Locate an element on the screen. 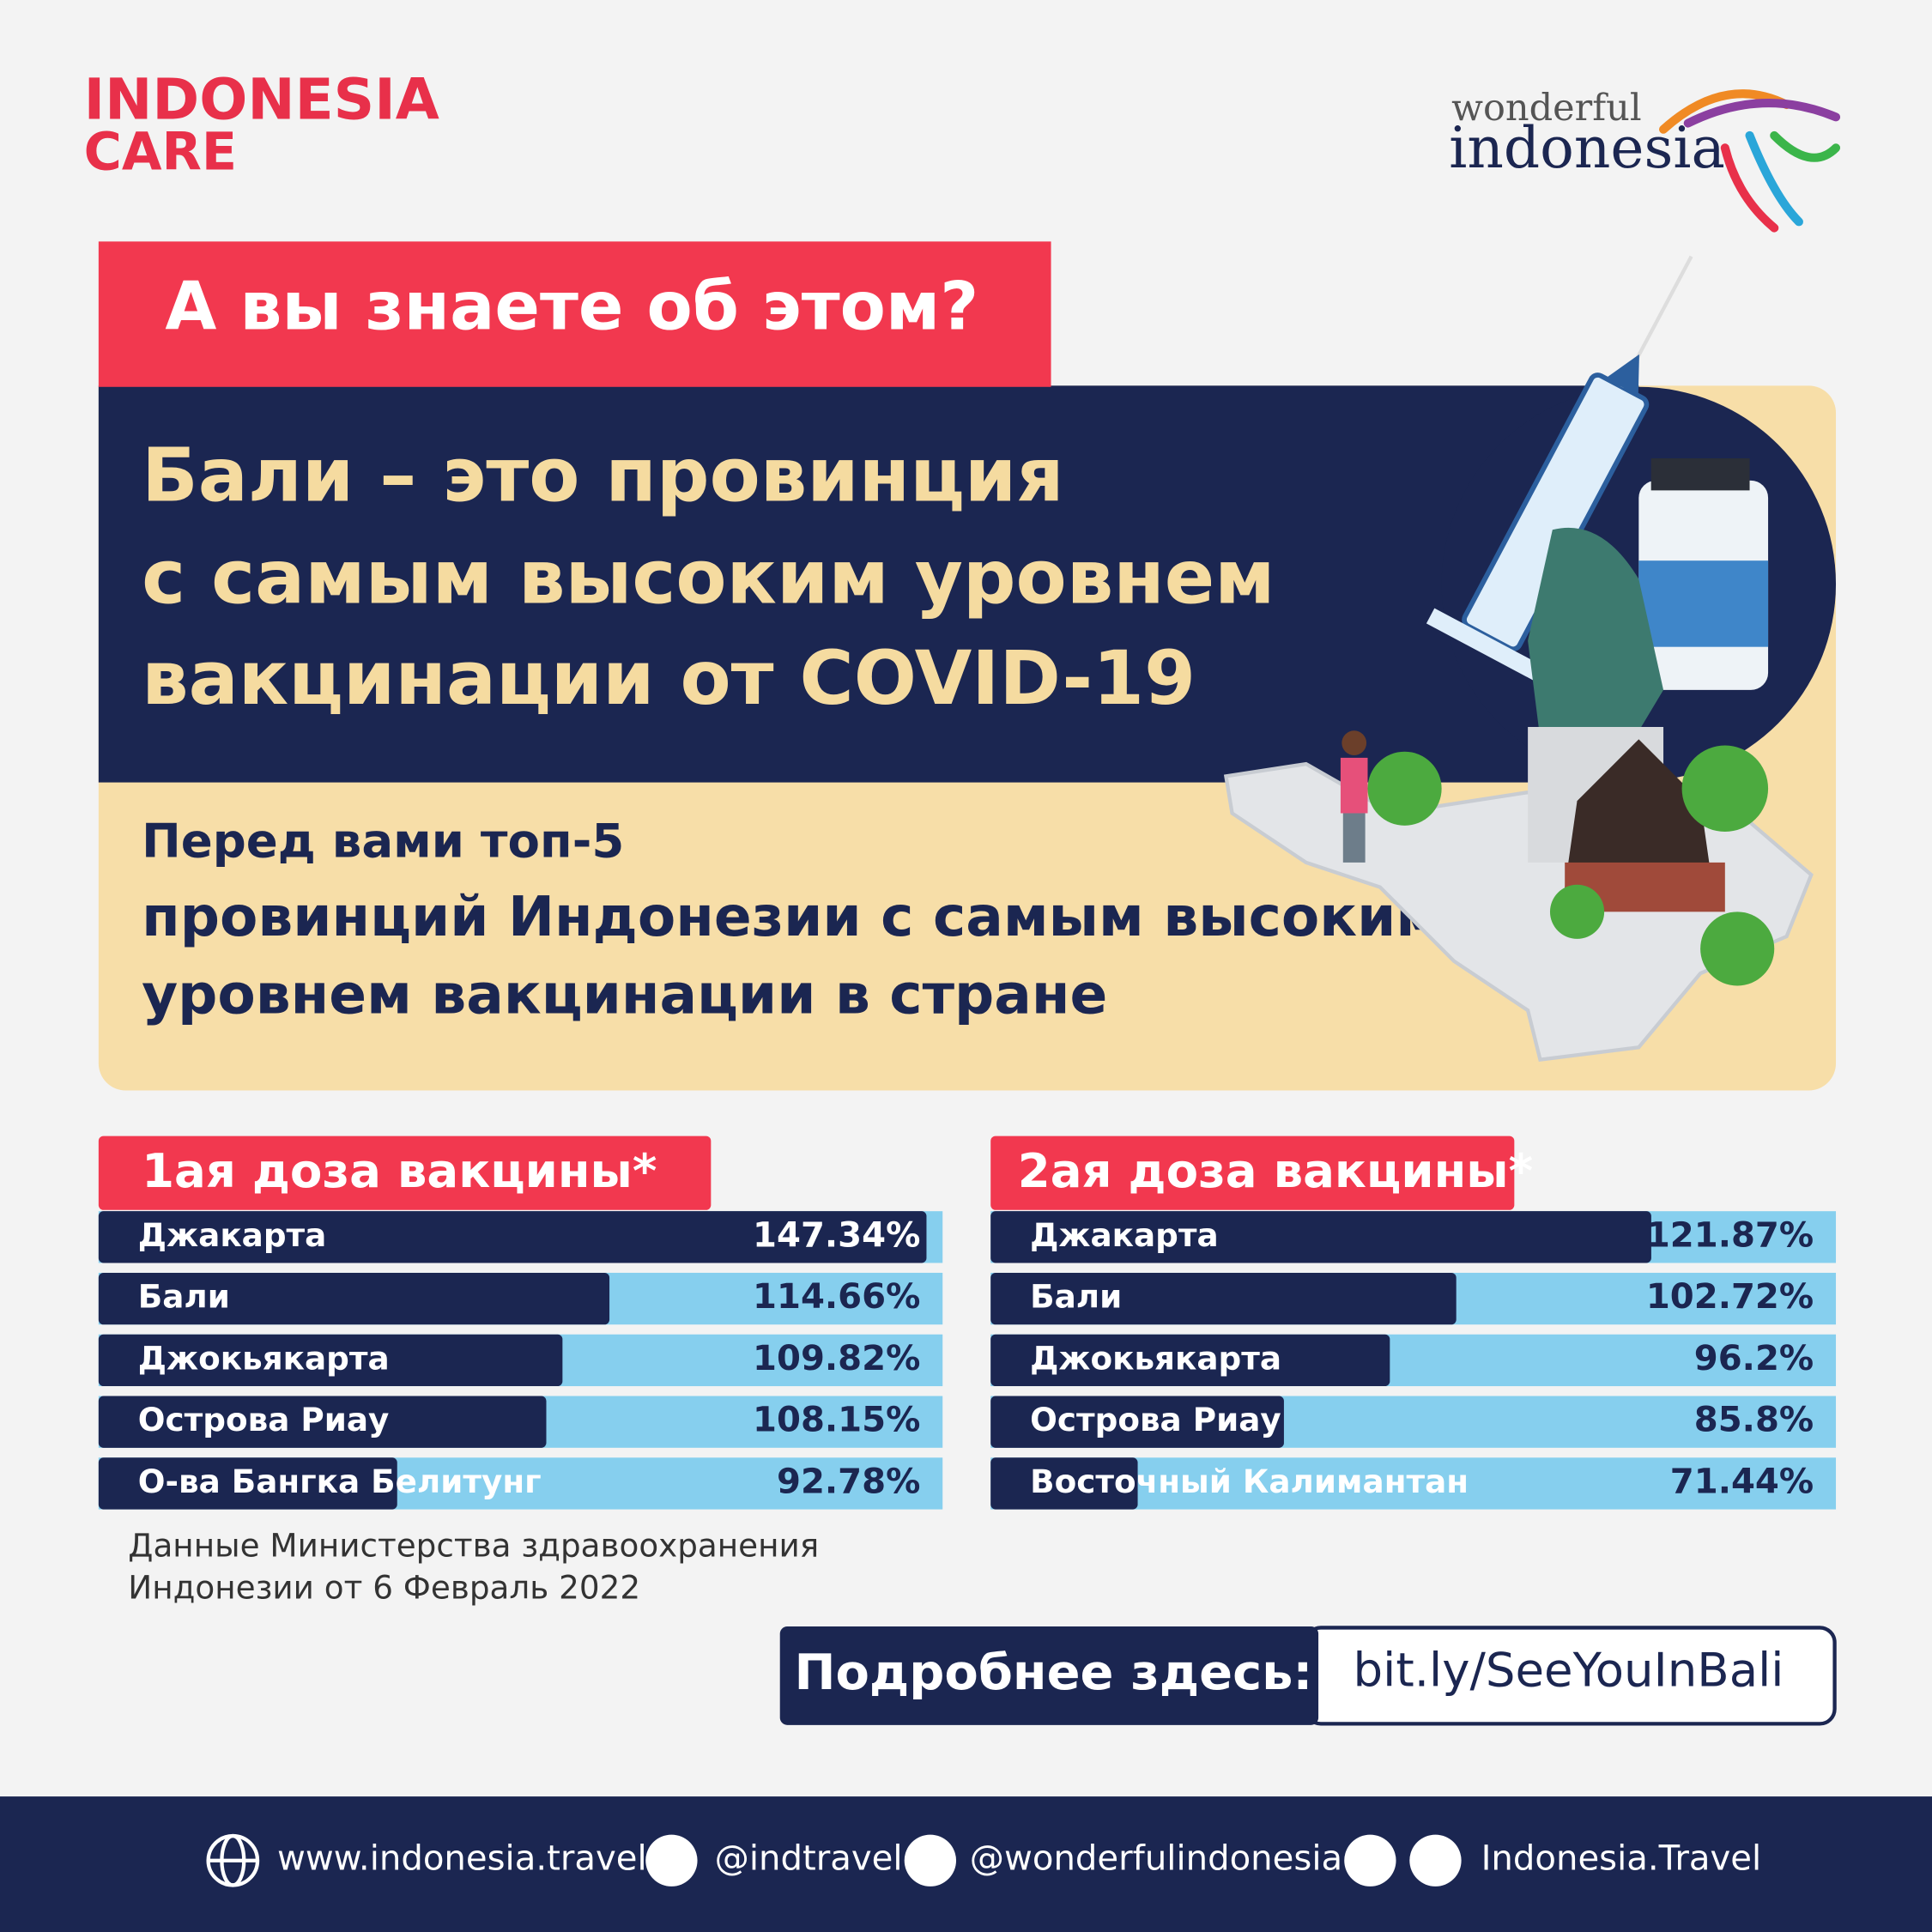  youtube-icon is located at coordinates (1435, 1860).